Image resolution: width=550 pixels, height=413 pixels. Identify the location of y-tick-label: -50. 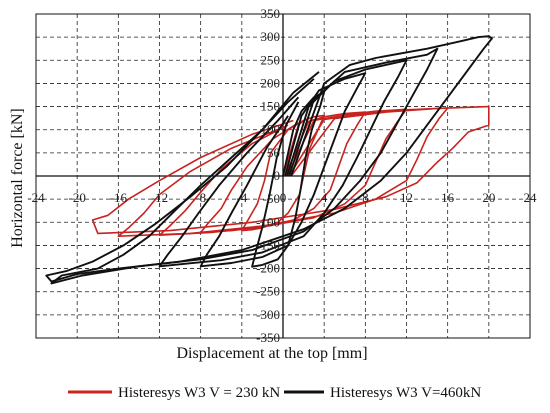
(271, 198).